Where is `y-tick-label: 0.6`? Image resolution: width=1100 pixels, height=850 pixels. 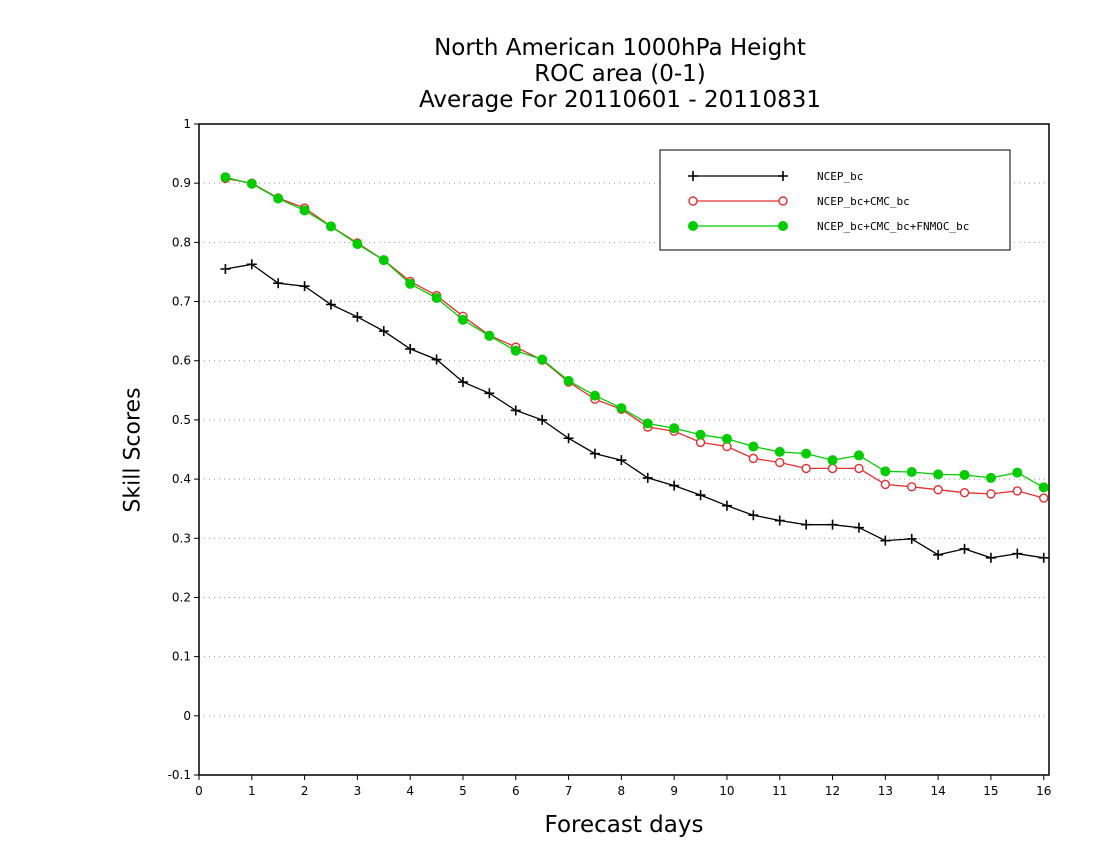 y-tick-label: 0.6 is located at coordinates (181, 361).